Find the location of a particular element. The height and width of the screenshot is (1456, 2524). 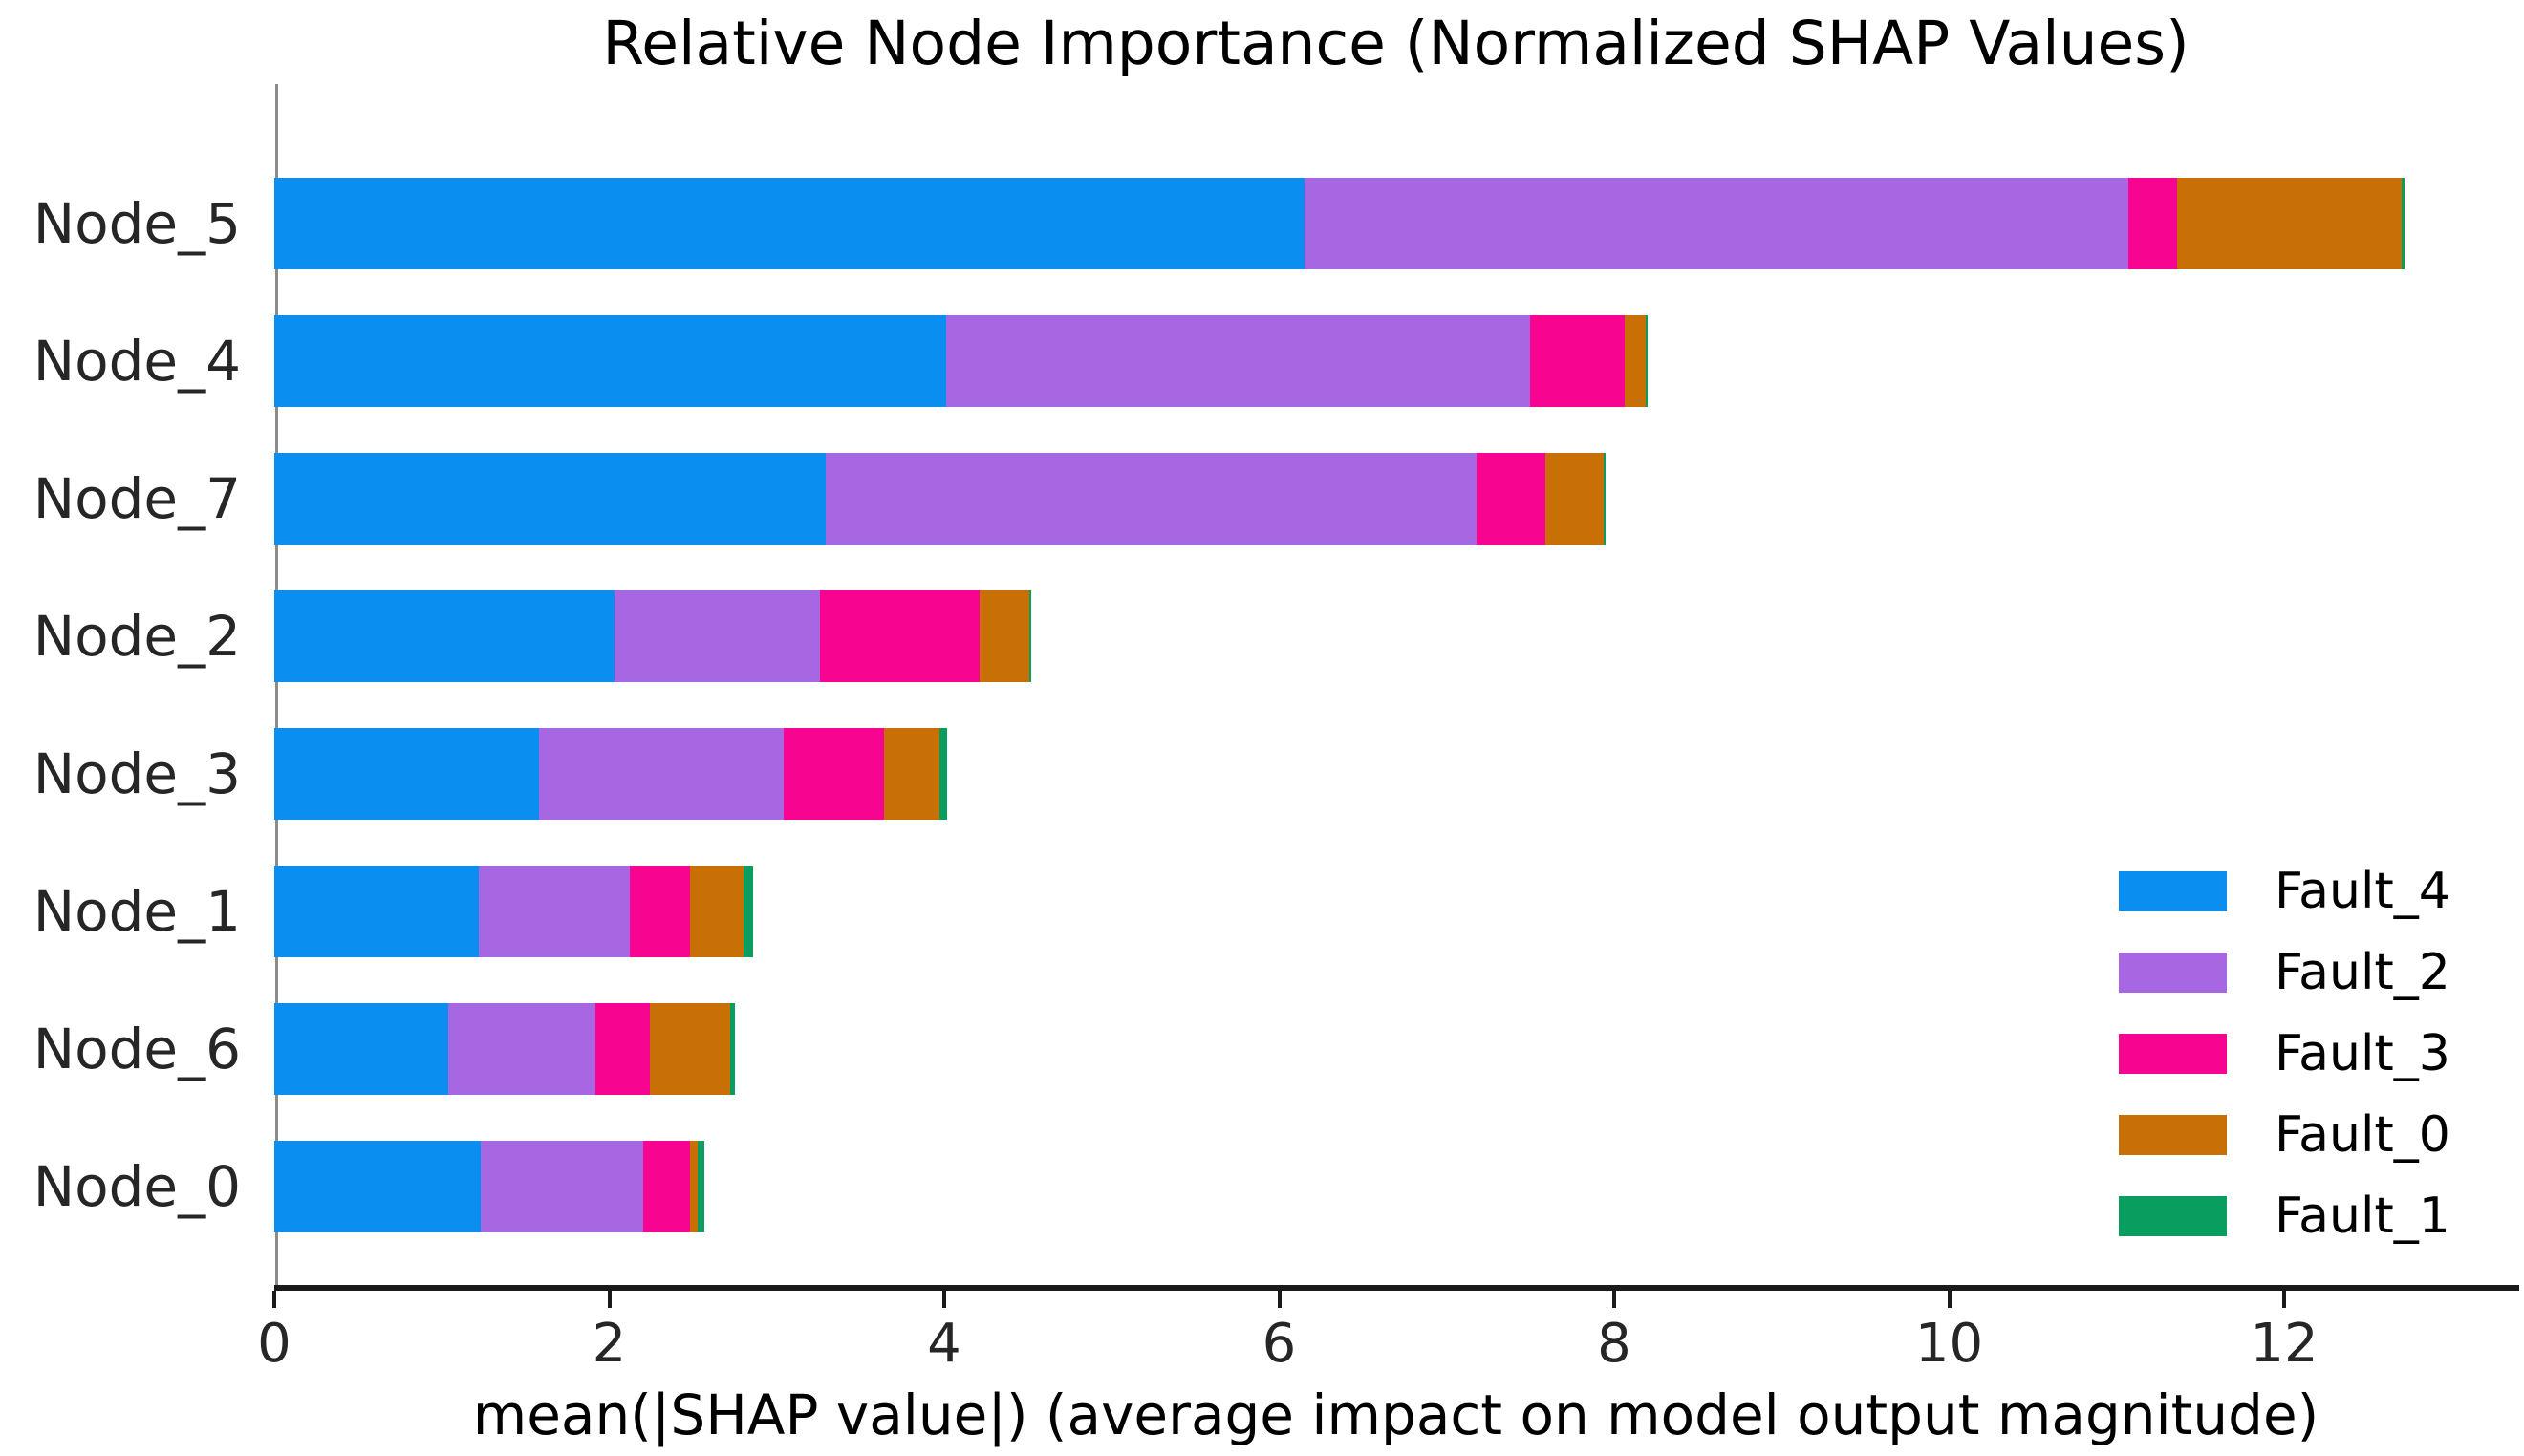

x-tick-label: 10 is located at coordinates (1949, 1344).